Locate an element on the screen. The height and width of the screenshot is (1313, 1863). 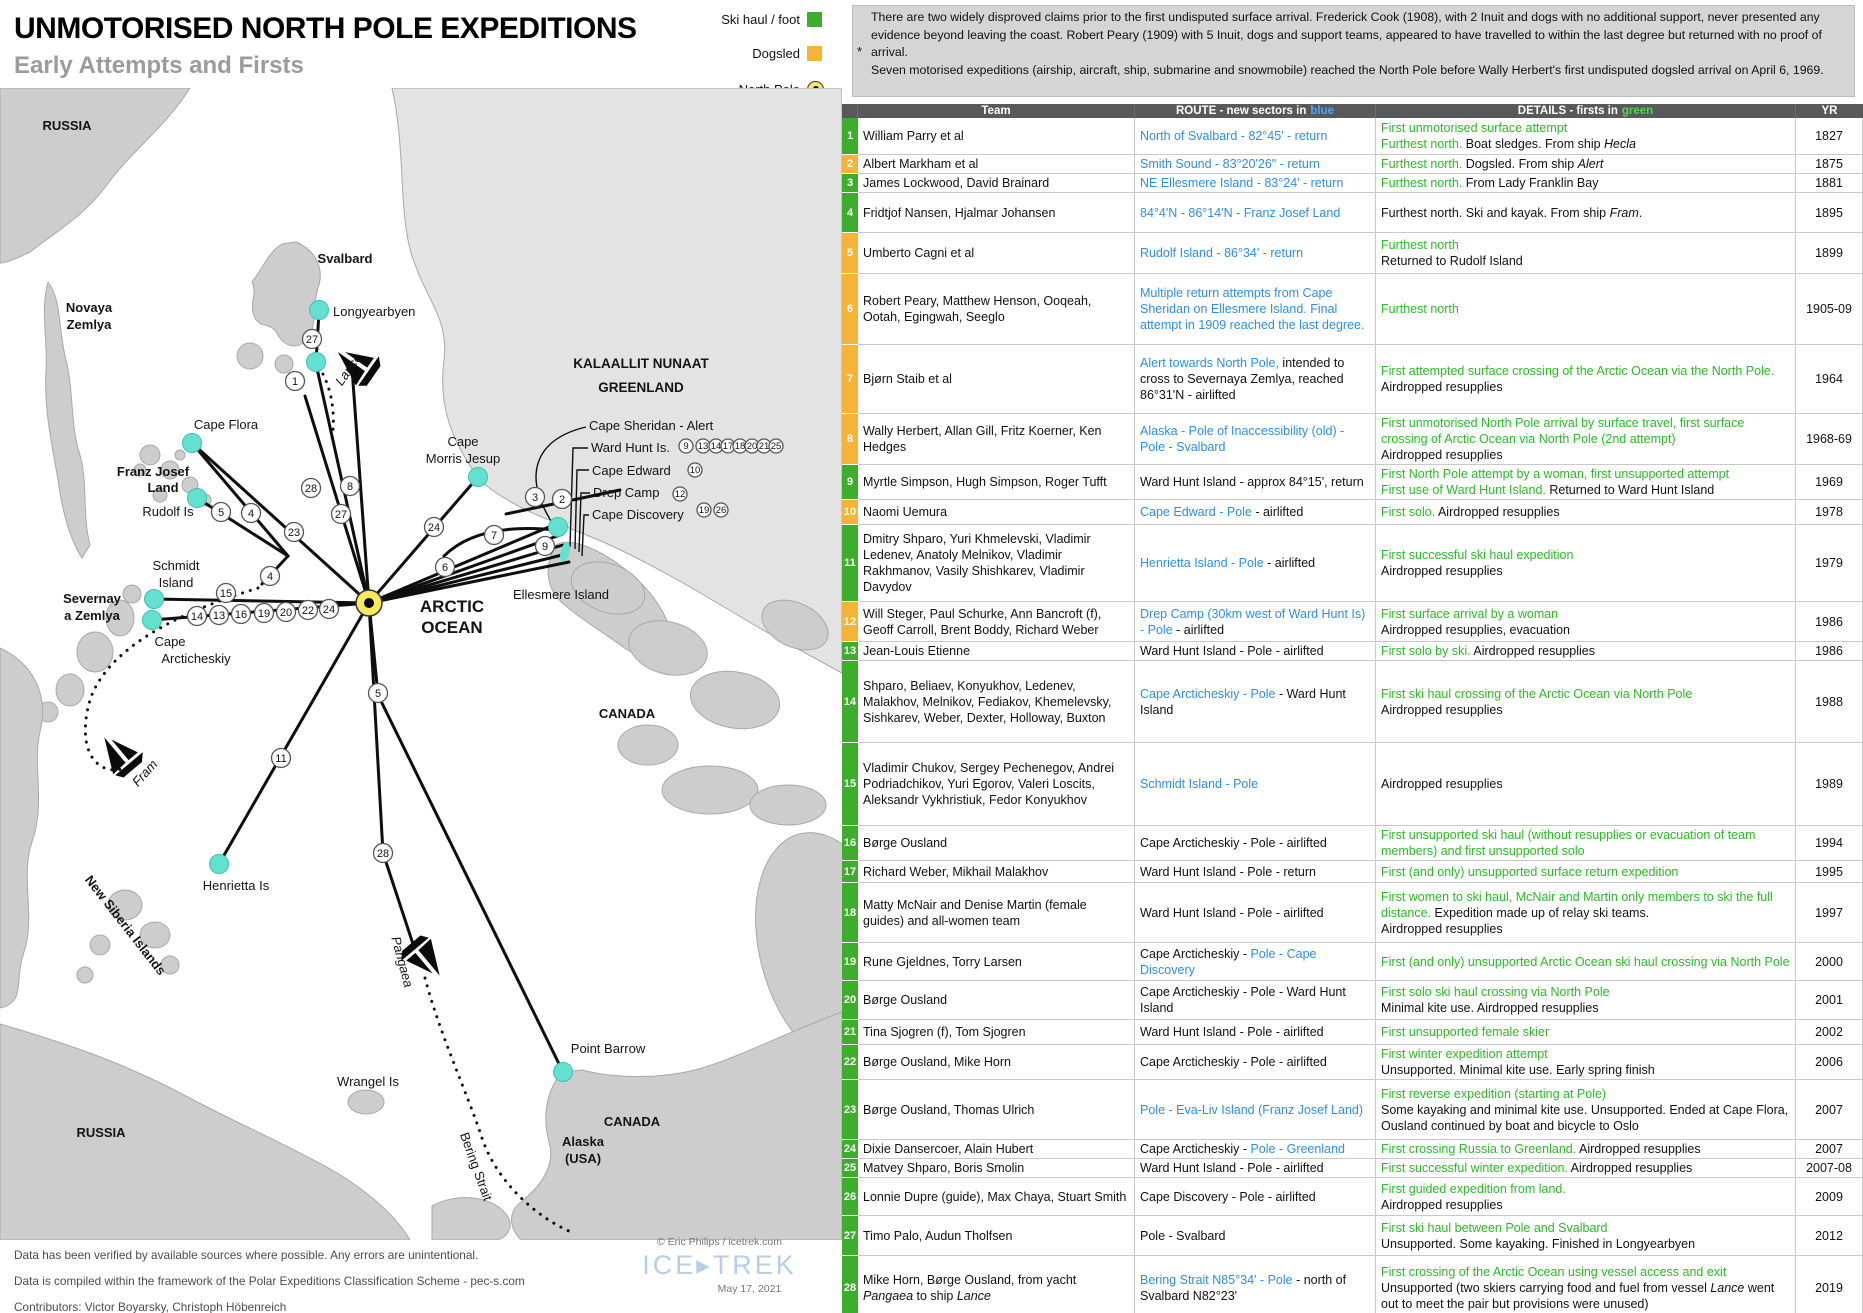
expedition-number-badge: 25 is located at coordinates (850, 1168).